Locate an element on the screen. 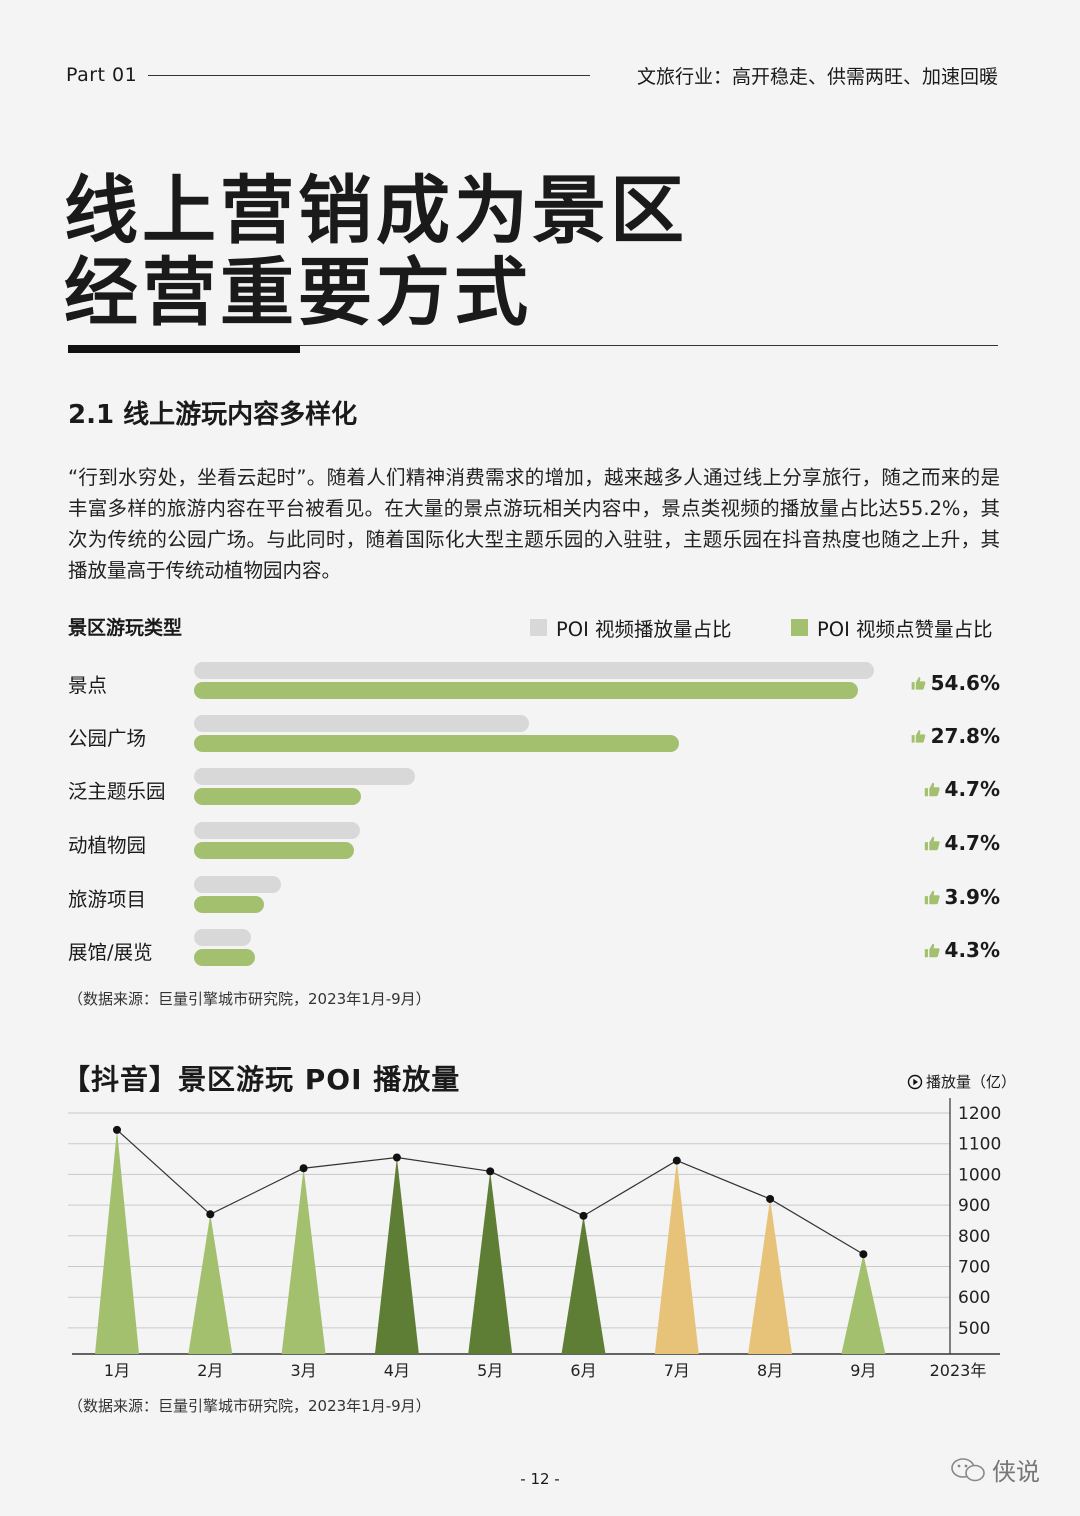 The width and height of the screenshot is (1080, 1516). bar-value-label: 54.6% is located at coordinates (955, 683).